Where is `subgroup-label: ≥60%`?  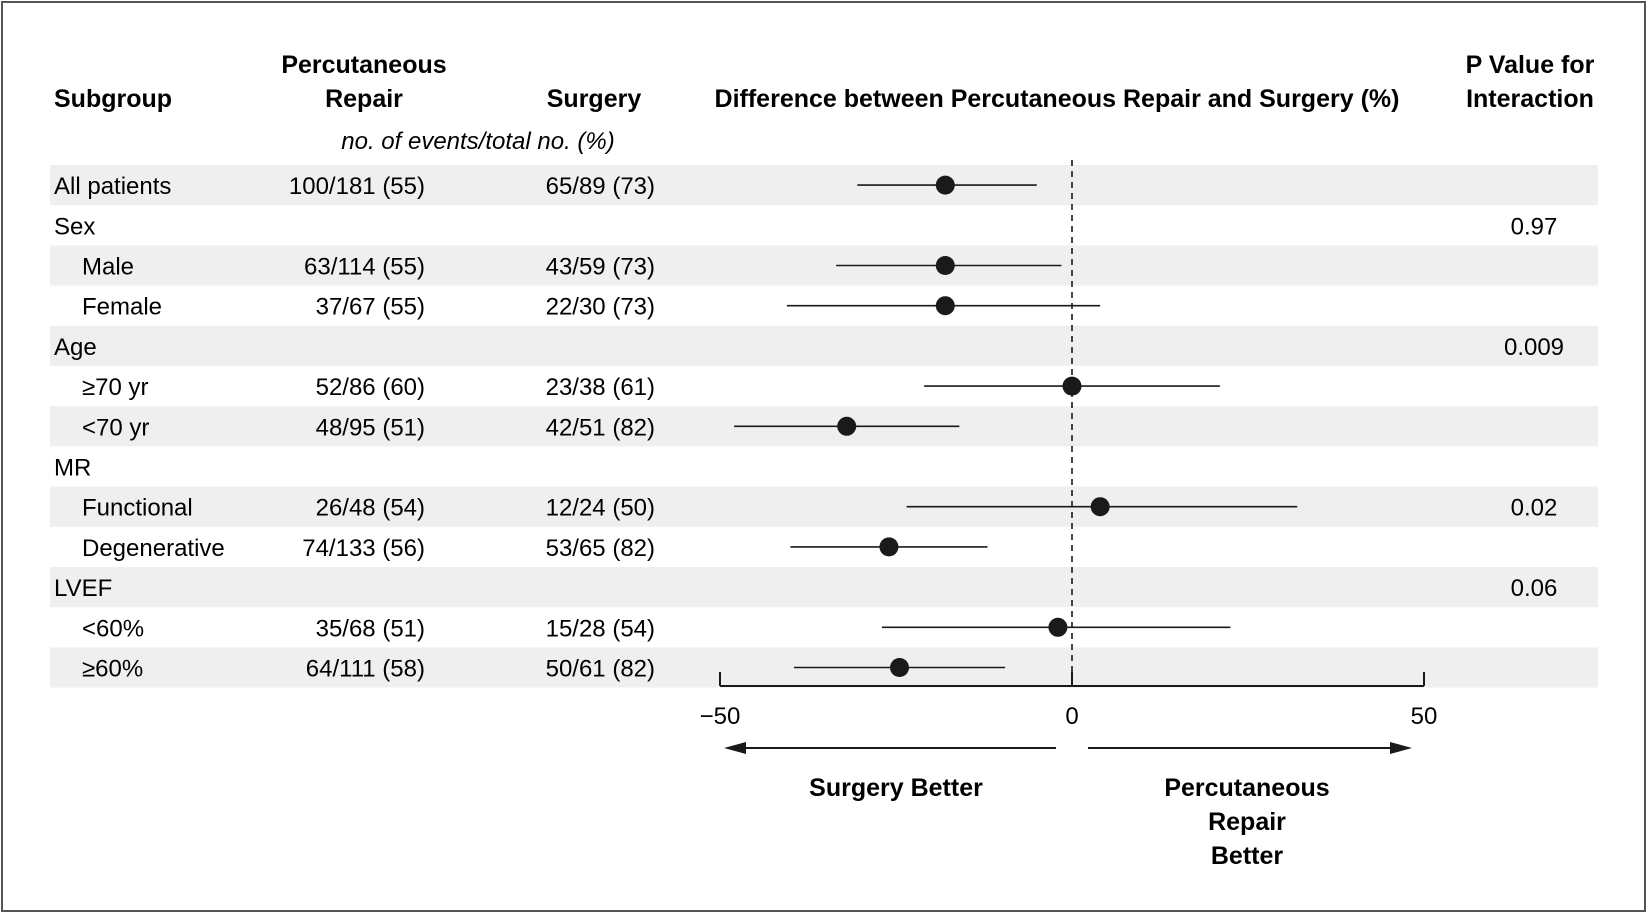
subgroup-label: ≥60% is located at coordinates (112, 669).